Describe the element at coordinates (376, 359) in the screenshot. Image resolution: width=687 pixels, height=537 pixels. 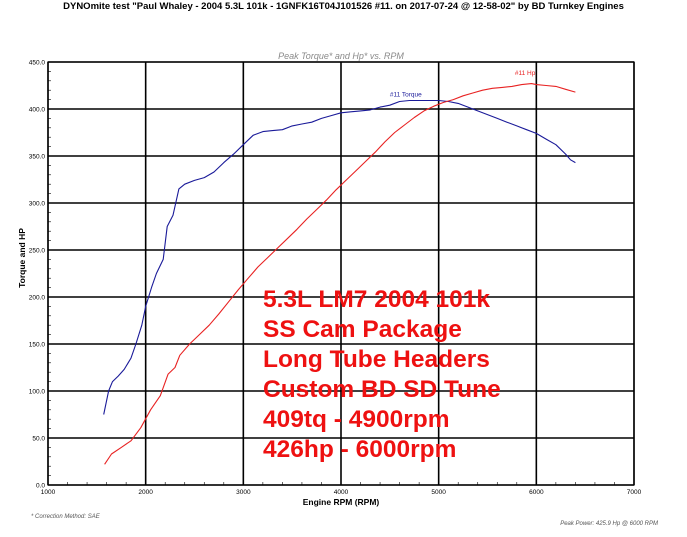
I see `annotation-line: Long Tube Headers` at that location.